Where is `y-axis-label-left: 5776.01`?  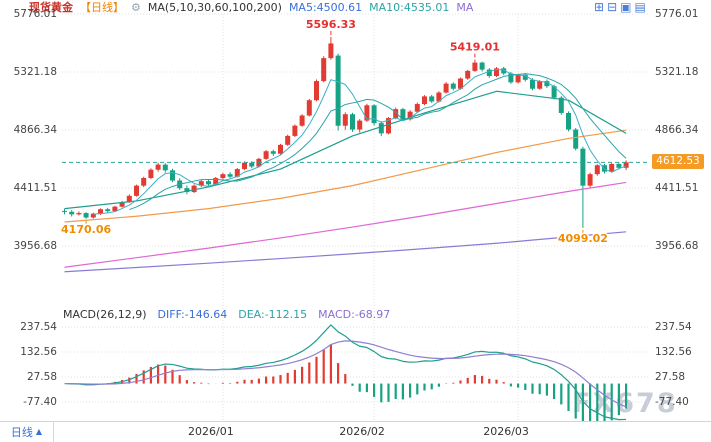
y-axis-label-left: 5776.01 is located at coordinates (35, 14).